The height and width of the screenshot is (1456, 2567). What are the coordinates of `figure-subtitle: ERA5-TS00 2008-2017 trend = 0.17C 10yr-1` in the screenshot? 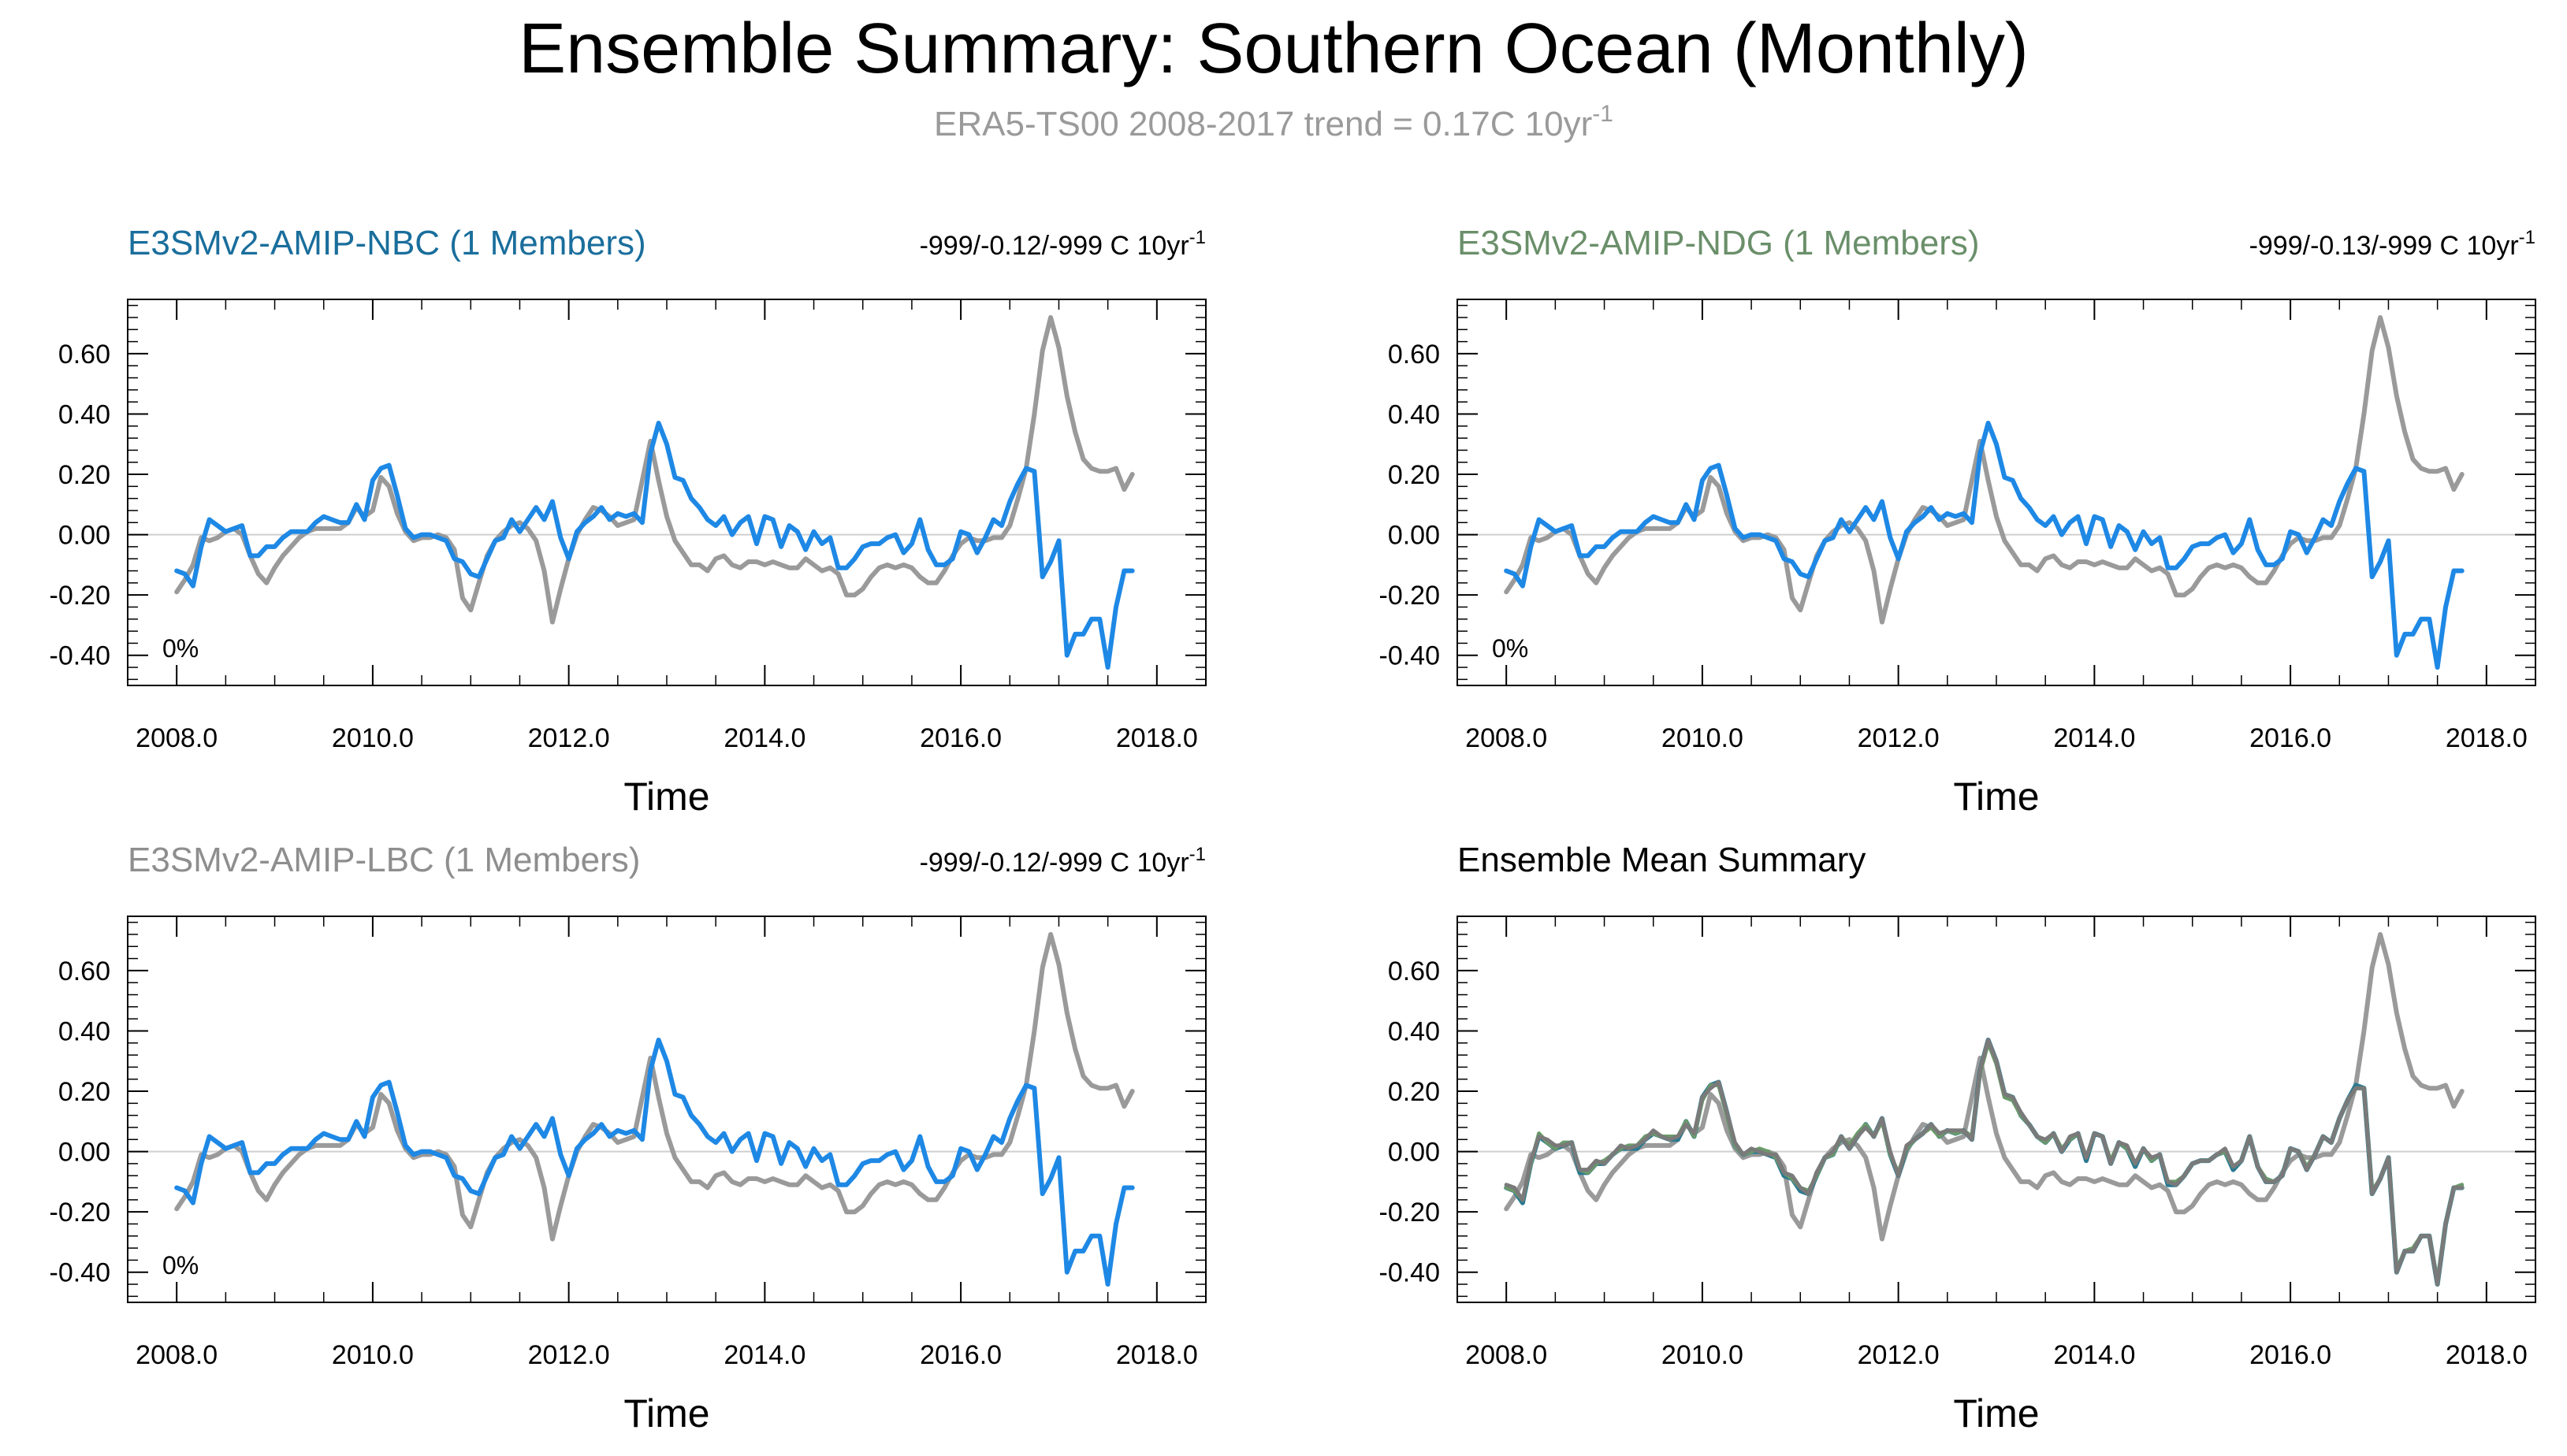 It's located at (1273, 122).